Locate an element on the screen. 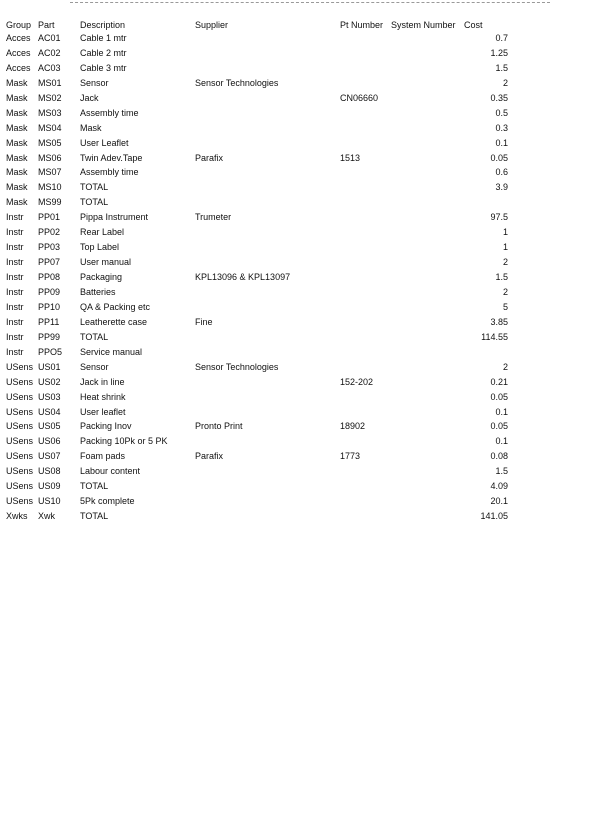 This screenshot has height=828, width=612. pt-number-cell: 18902 is located at coordinates (353, 426).